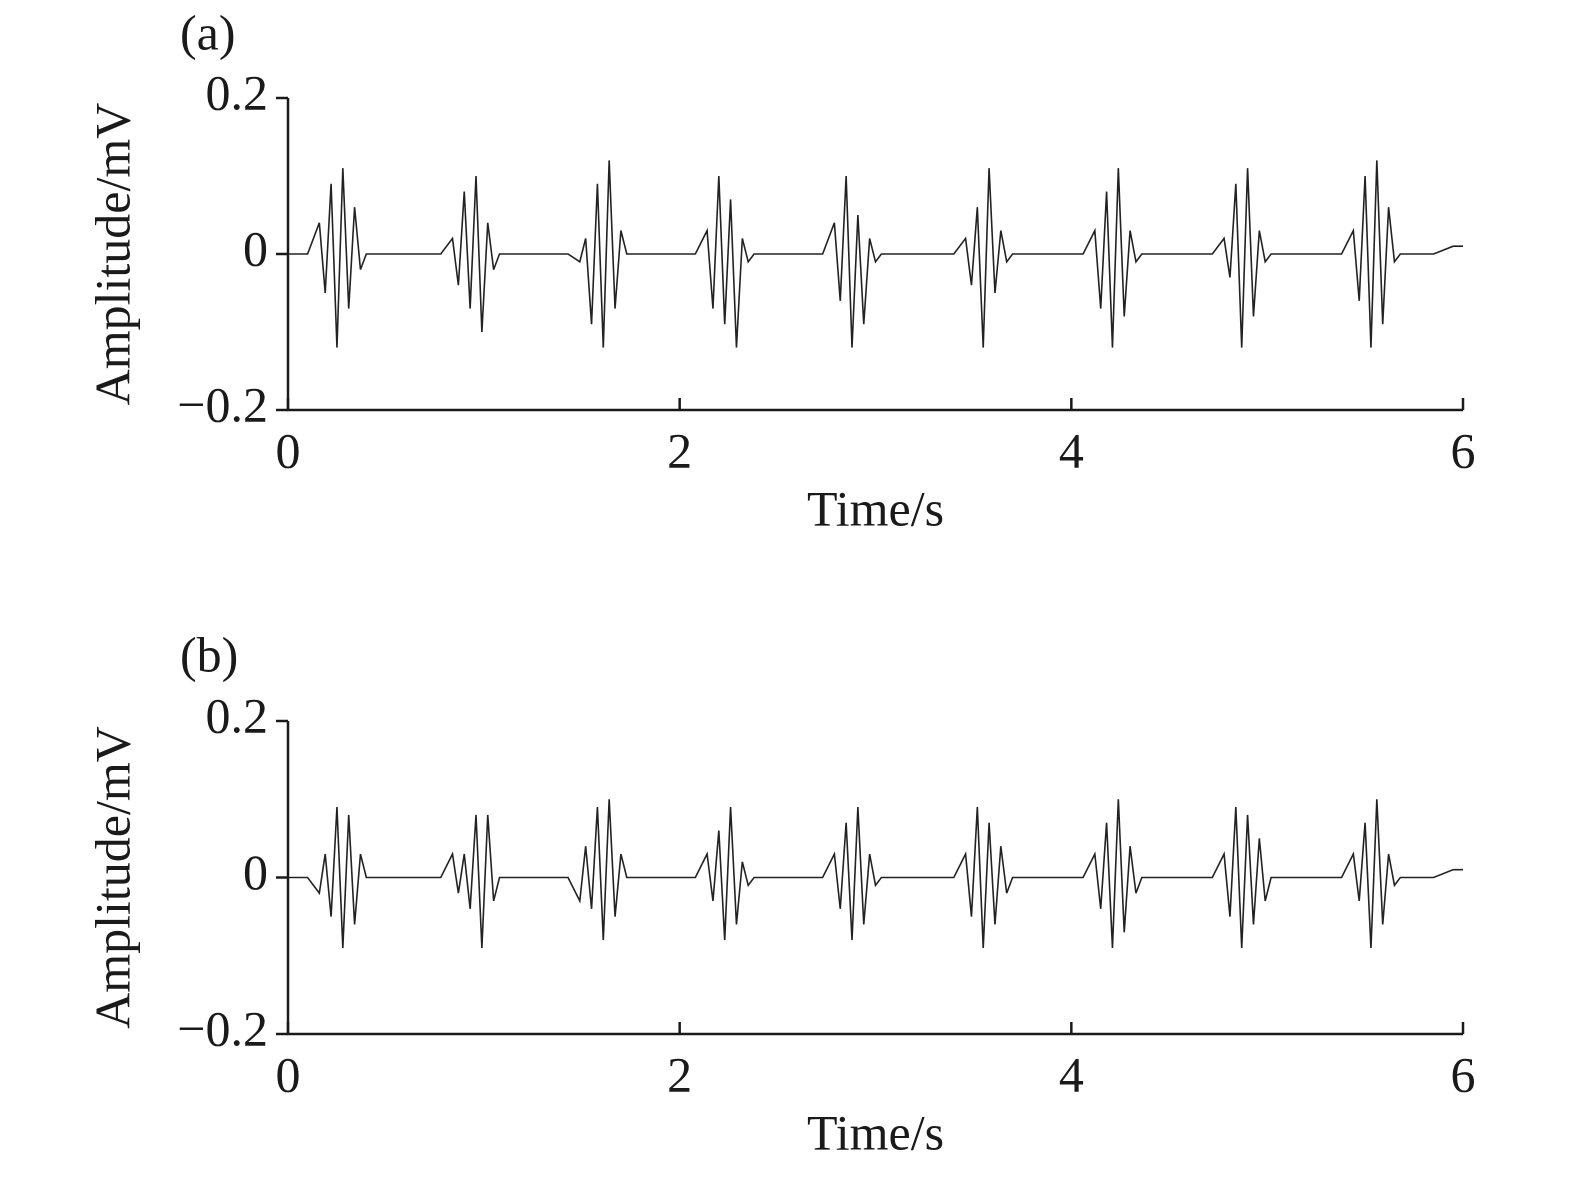 Image resolution: width=1575 pixels, height=1181 pixels. Describe the element at coordinates (209, 654) in the screenshot. I see `panel-title: (b)` at that location.